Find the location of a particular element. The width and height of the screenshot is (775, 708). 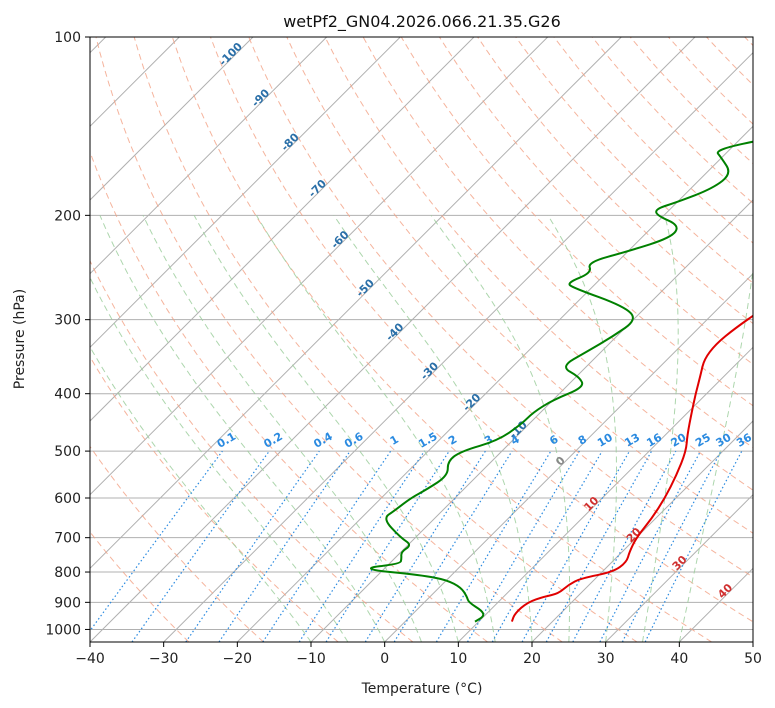

isotherm-label: -30 is located at coordinates (429, 370).